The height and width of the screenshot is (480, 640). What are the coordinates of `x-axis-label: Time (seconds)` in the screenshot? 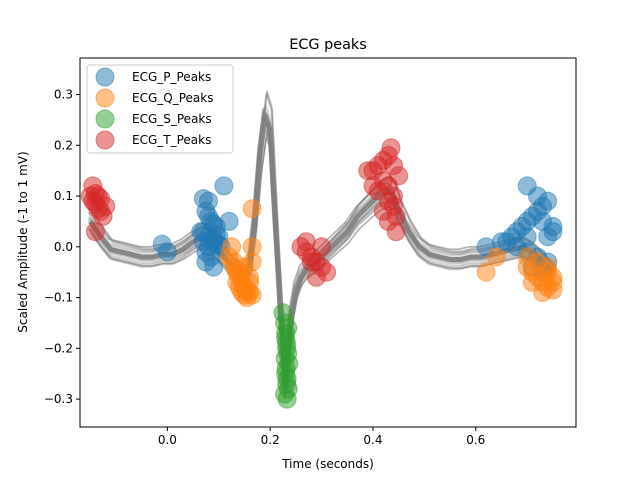 It's located at (327, 464).